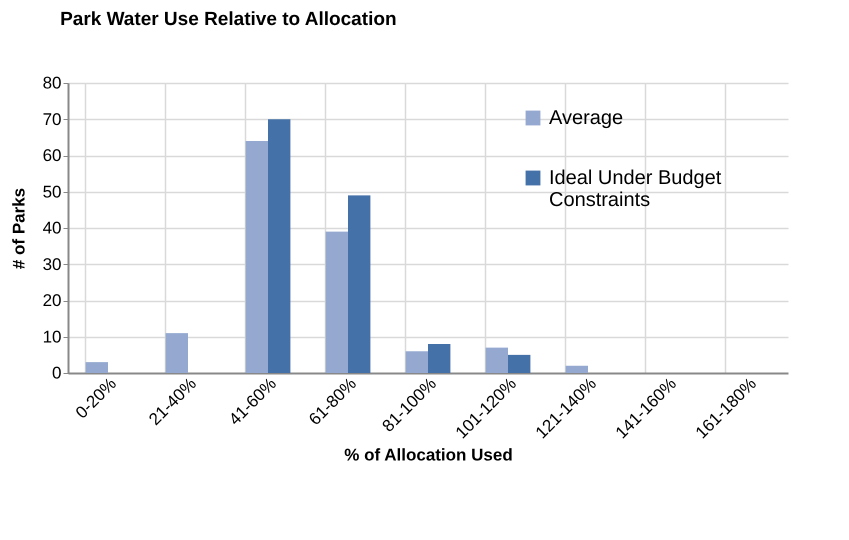  Describe the element at coordinates (57, 373) in the screenshot. I see `y-tick-label: 0` at that location.